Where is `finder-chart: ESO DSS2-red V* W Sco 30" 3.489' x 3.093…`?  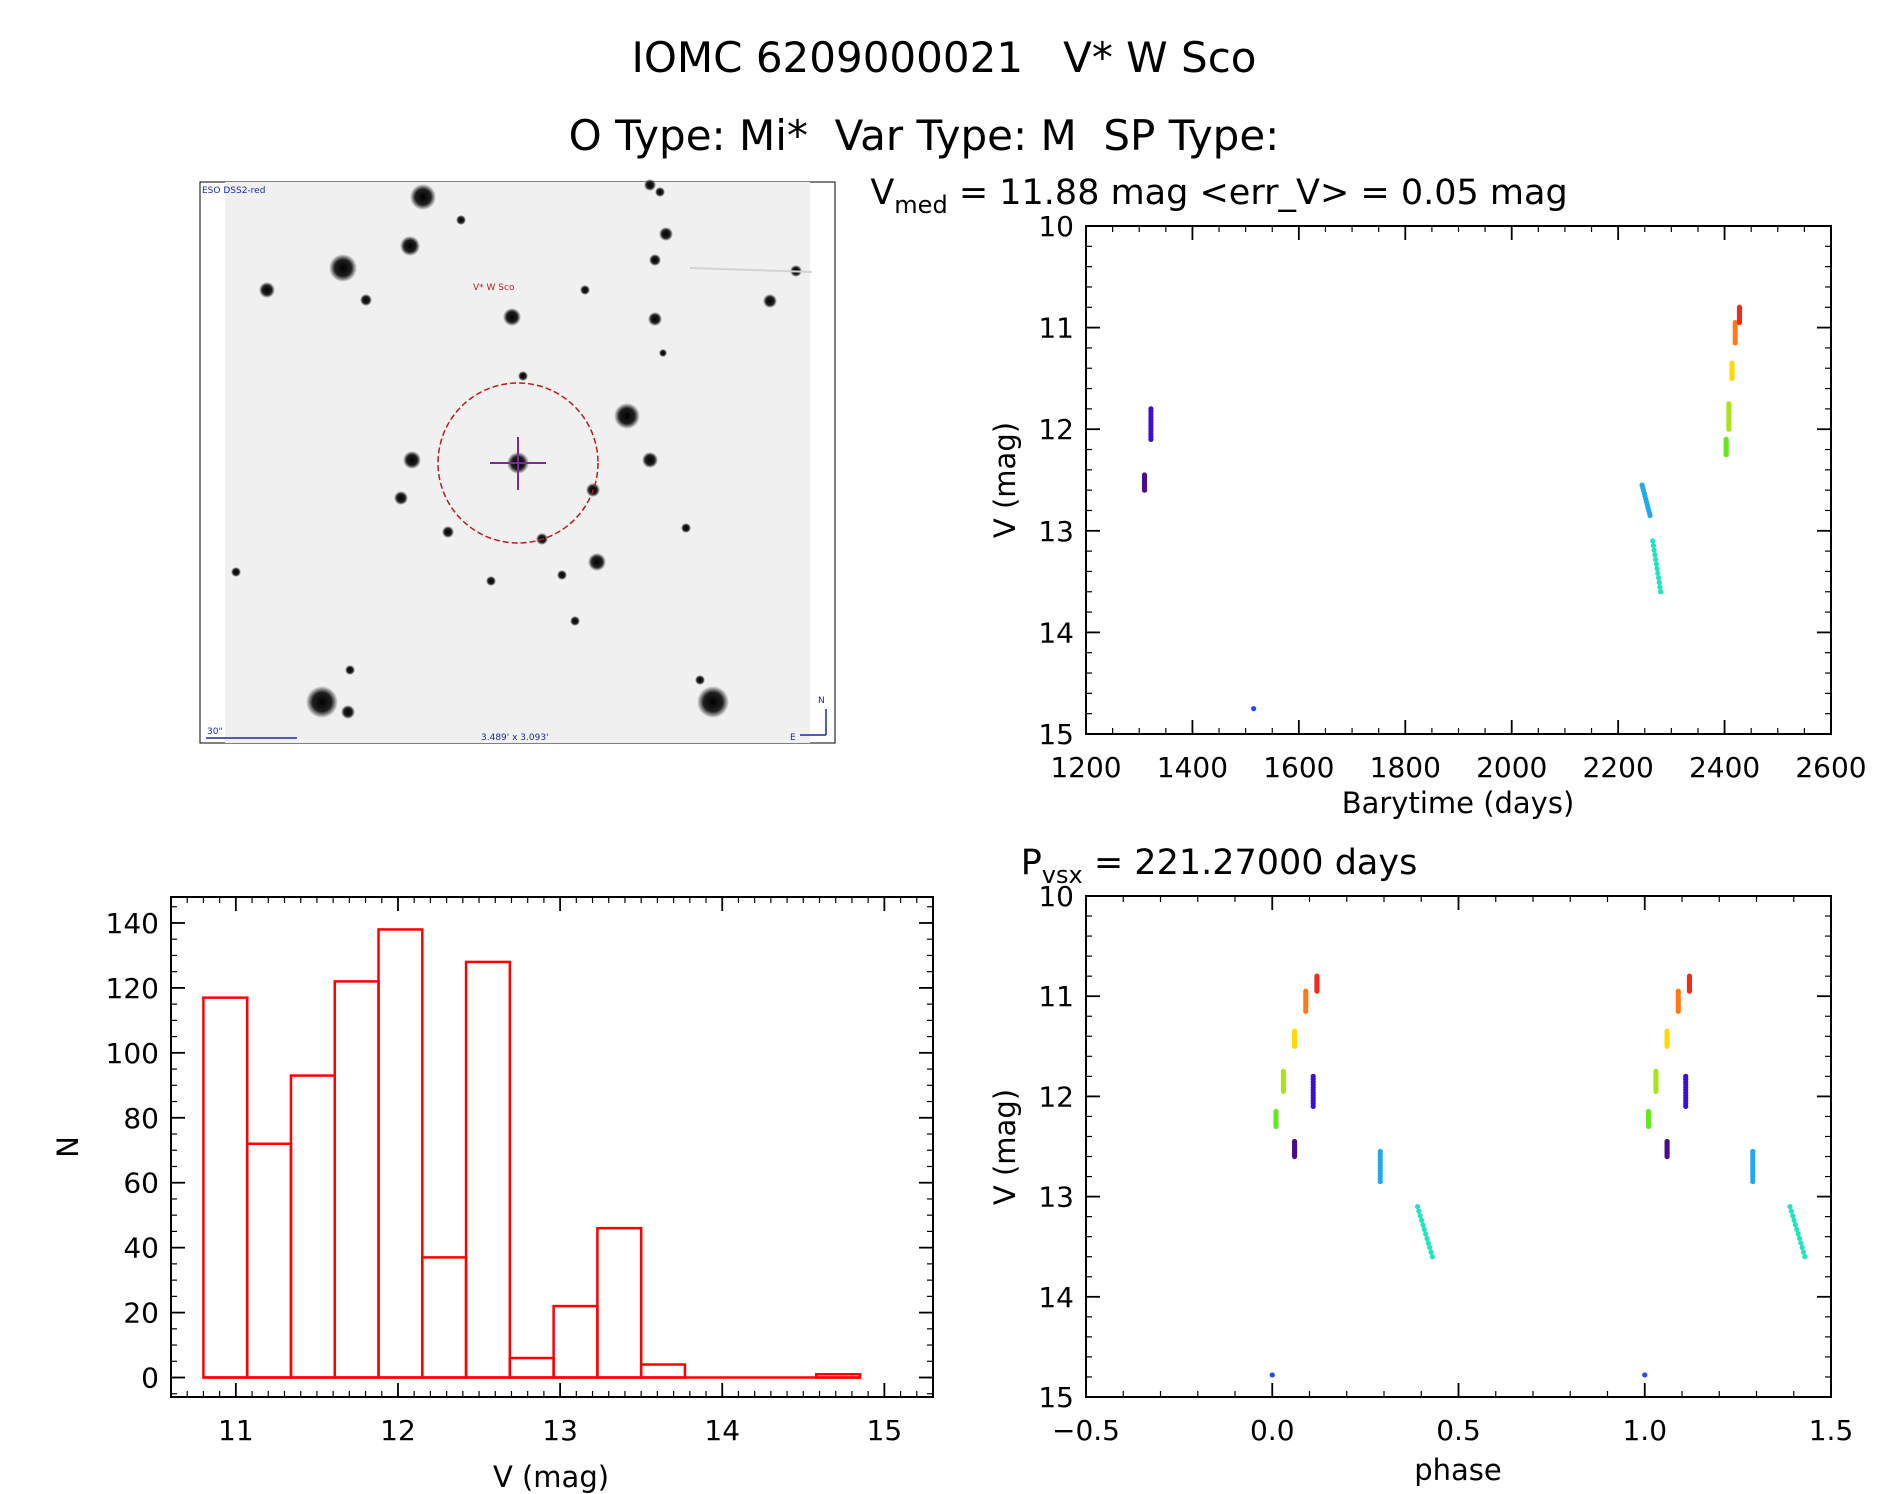
finder-chart: ESO DSS2-red V* W Sco 30" 3.489' x 3.093… is located at coordinates (517, 461).